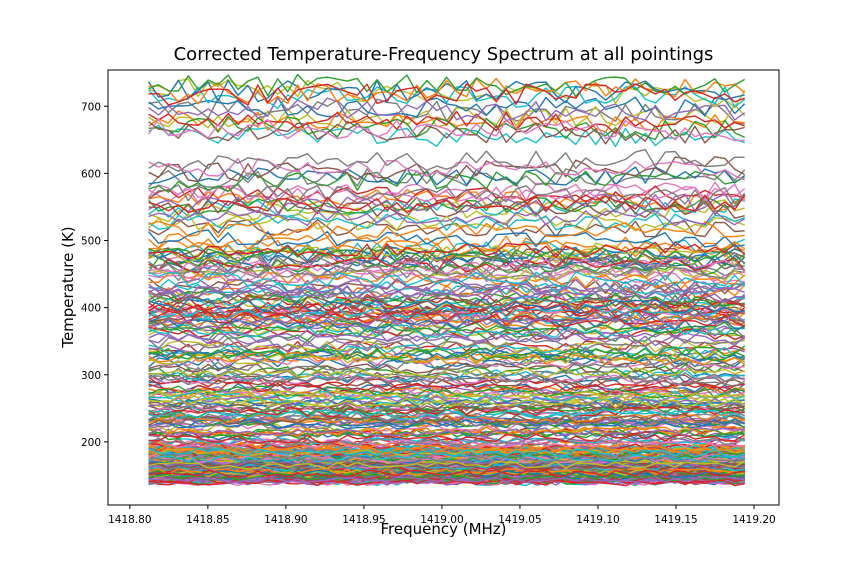 The height and width of the screenshot is (580, 864). I want to click on x-tick-label: 1418.85, so click(207, 520).